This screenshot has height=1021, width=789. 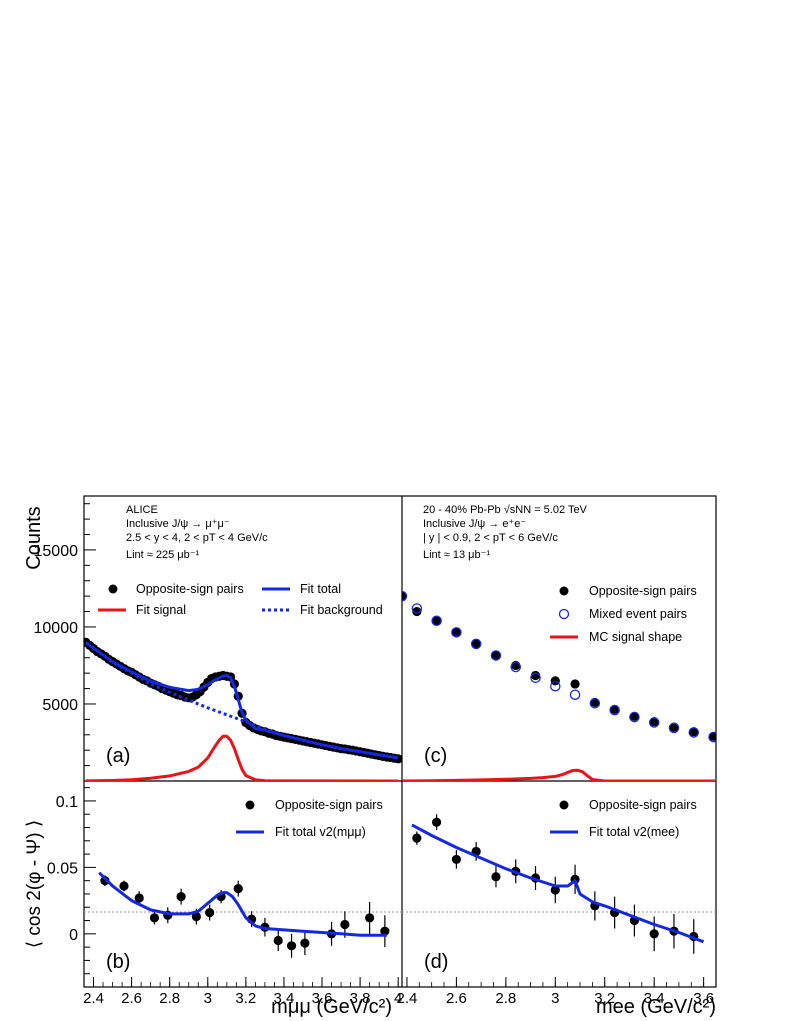 What do you see at coordinates (654, 998) in the screenshot?
I see `x-tick-label-d: 3.4` at bounding box center [654, 998].